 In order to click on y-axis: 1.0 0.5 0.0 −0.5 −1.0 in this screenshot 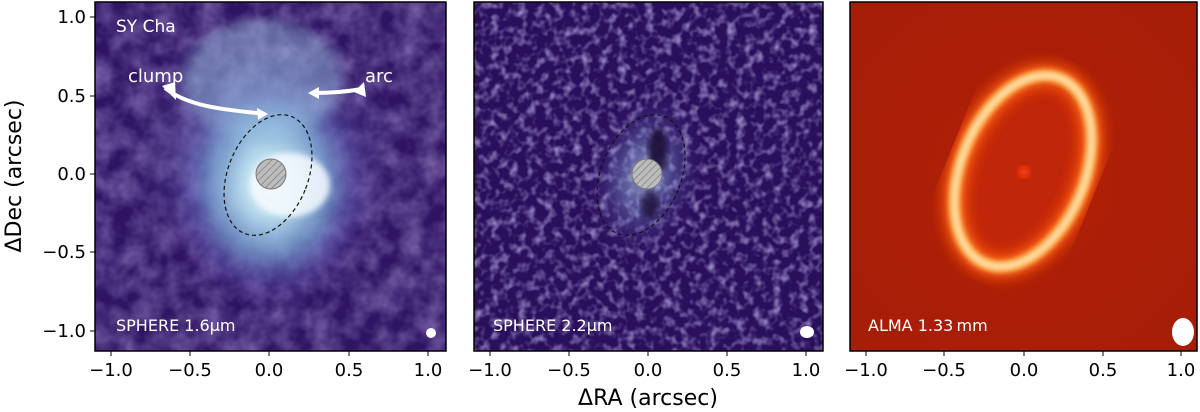, I will do `click(68, 174)`.